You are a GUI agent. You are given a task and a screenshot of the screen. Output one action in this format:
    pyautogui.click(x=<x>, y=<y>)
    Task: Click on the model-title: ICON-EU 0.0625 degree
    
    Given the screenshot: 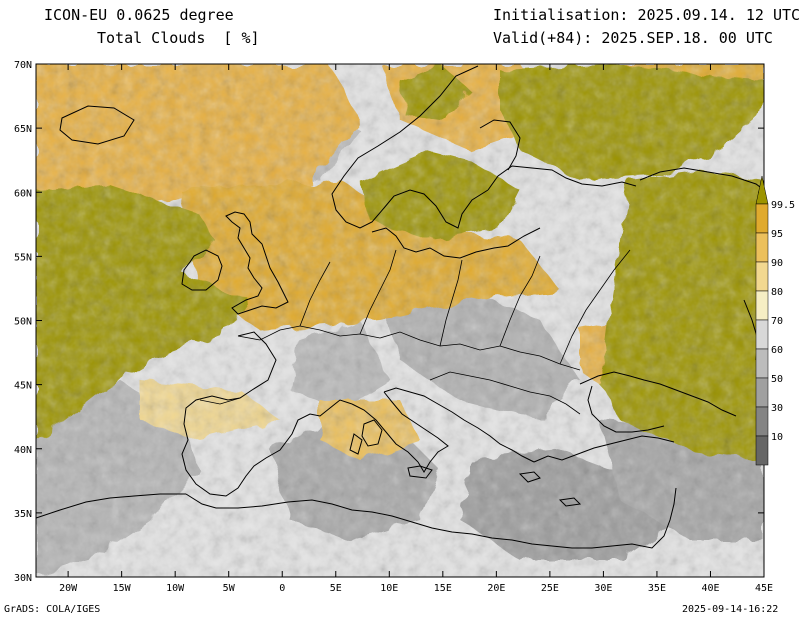 What is the action you would take?
    pyautogui.click(x=139, y=15)
    